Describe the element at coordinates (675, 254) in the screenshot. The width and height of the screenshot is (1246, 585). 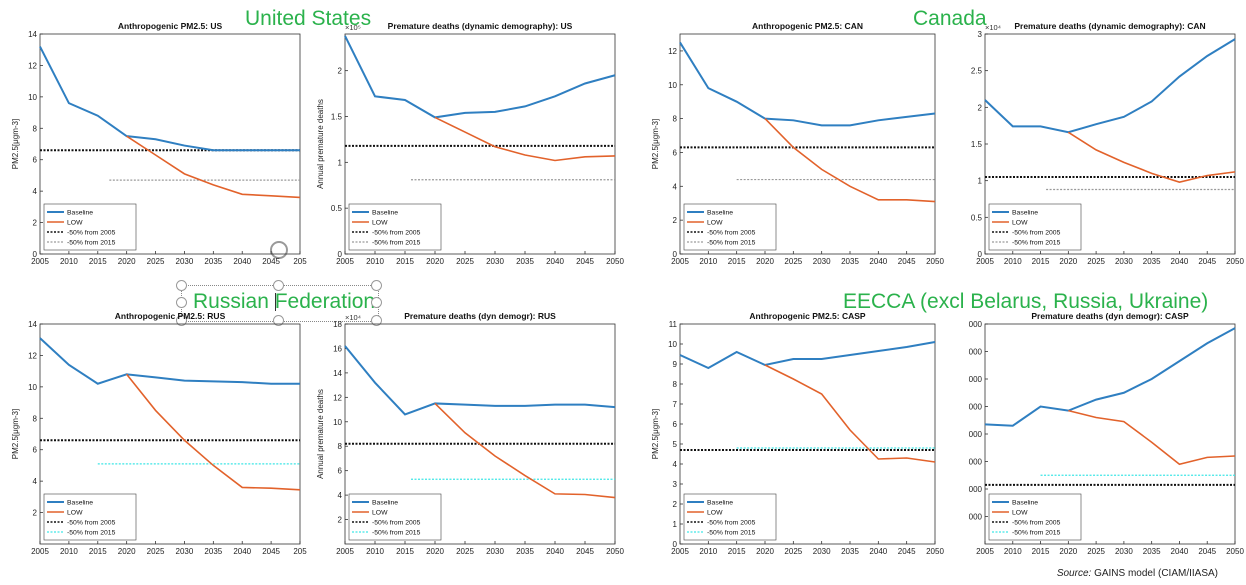
I see `y-tick-label: 0` at that location.